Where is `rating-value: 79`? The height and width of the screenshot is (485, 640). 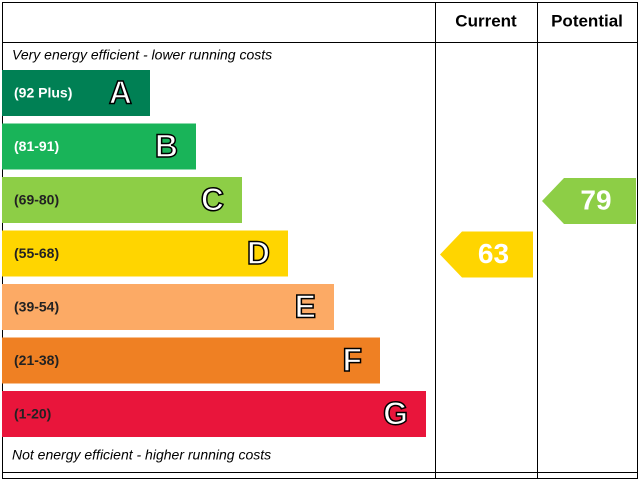 rating-value: 79 is located at coordinates (595, 199).